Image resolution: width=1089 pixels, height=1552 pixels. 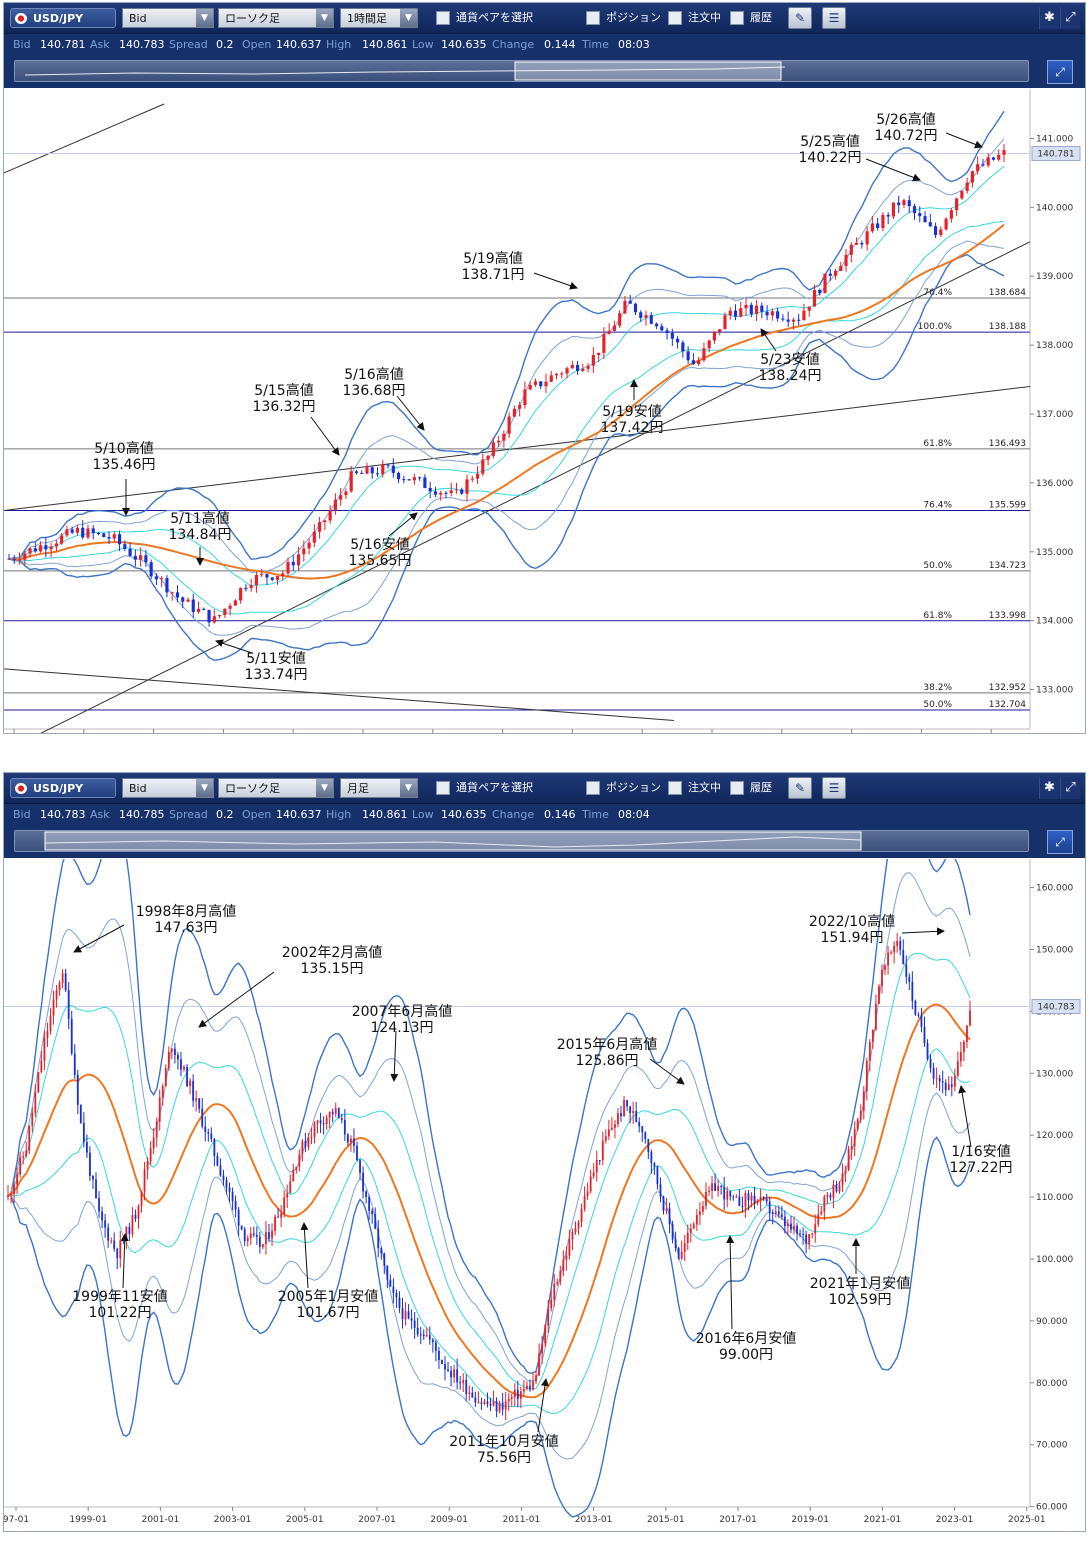 What do you see at coordinates (746, 1355) in the screenshot?
I see `annotation-price: 99.00円` at bounding box center [746, 1355].